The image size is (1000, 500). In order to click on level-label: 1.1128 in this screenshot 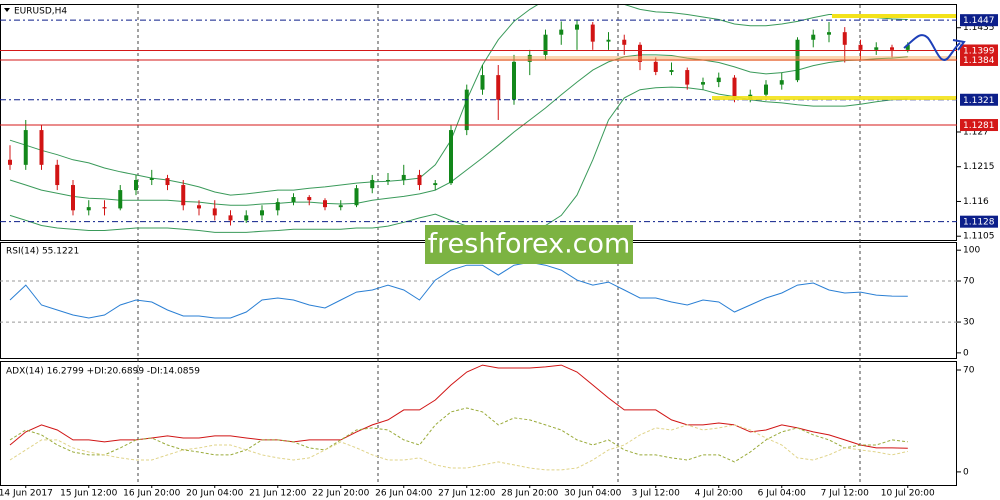, I will do `click(979, 223)`.